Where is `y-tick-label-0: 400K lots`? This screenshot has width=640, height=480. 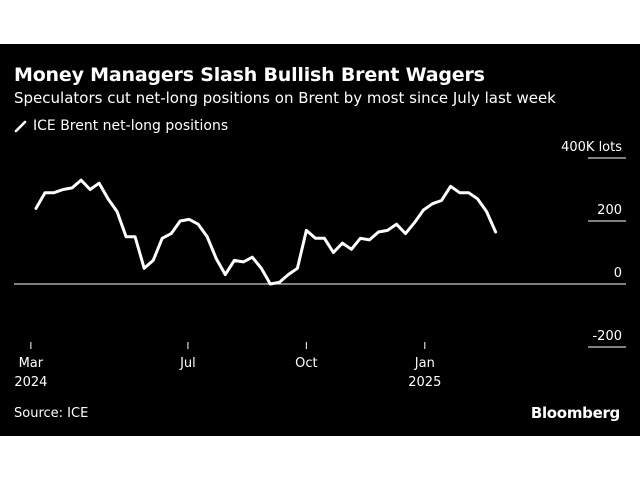 y-tick-label-0: 400K lots is located at coordinates (591, 147).